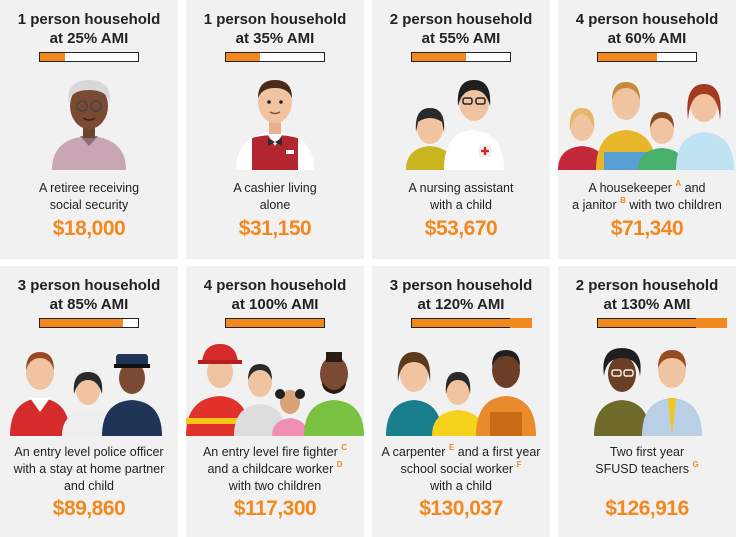 This screenshot has width=738, height=537. What do you see at coordinates (339, 464) in the screenshot?
I see `footnote-marker: D` at bounding box center [339, 464].